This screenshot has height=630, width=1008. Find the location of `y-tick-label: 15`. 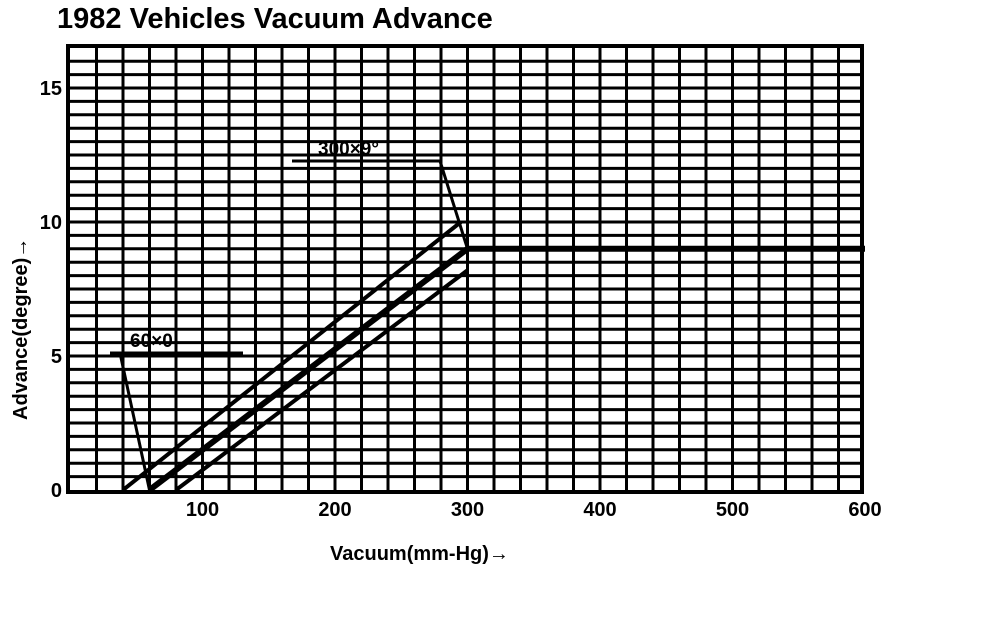

y-tick-label: 15 is located at coordinates (51, 89).